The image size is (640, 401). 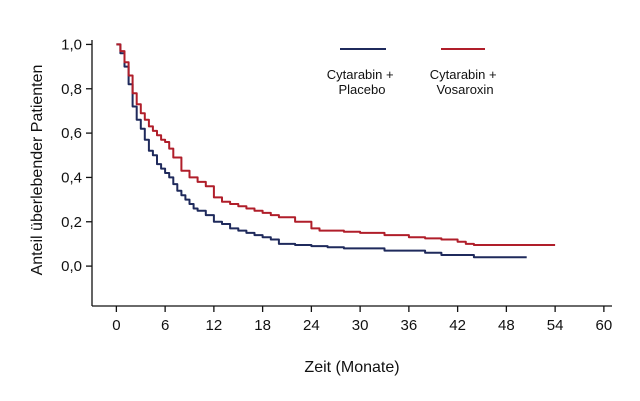 What do you see at coordinates (165, 325) in the screenshot?
I see `x-tick-label: 6` at bounding box center [165, 325].